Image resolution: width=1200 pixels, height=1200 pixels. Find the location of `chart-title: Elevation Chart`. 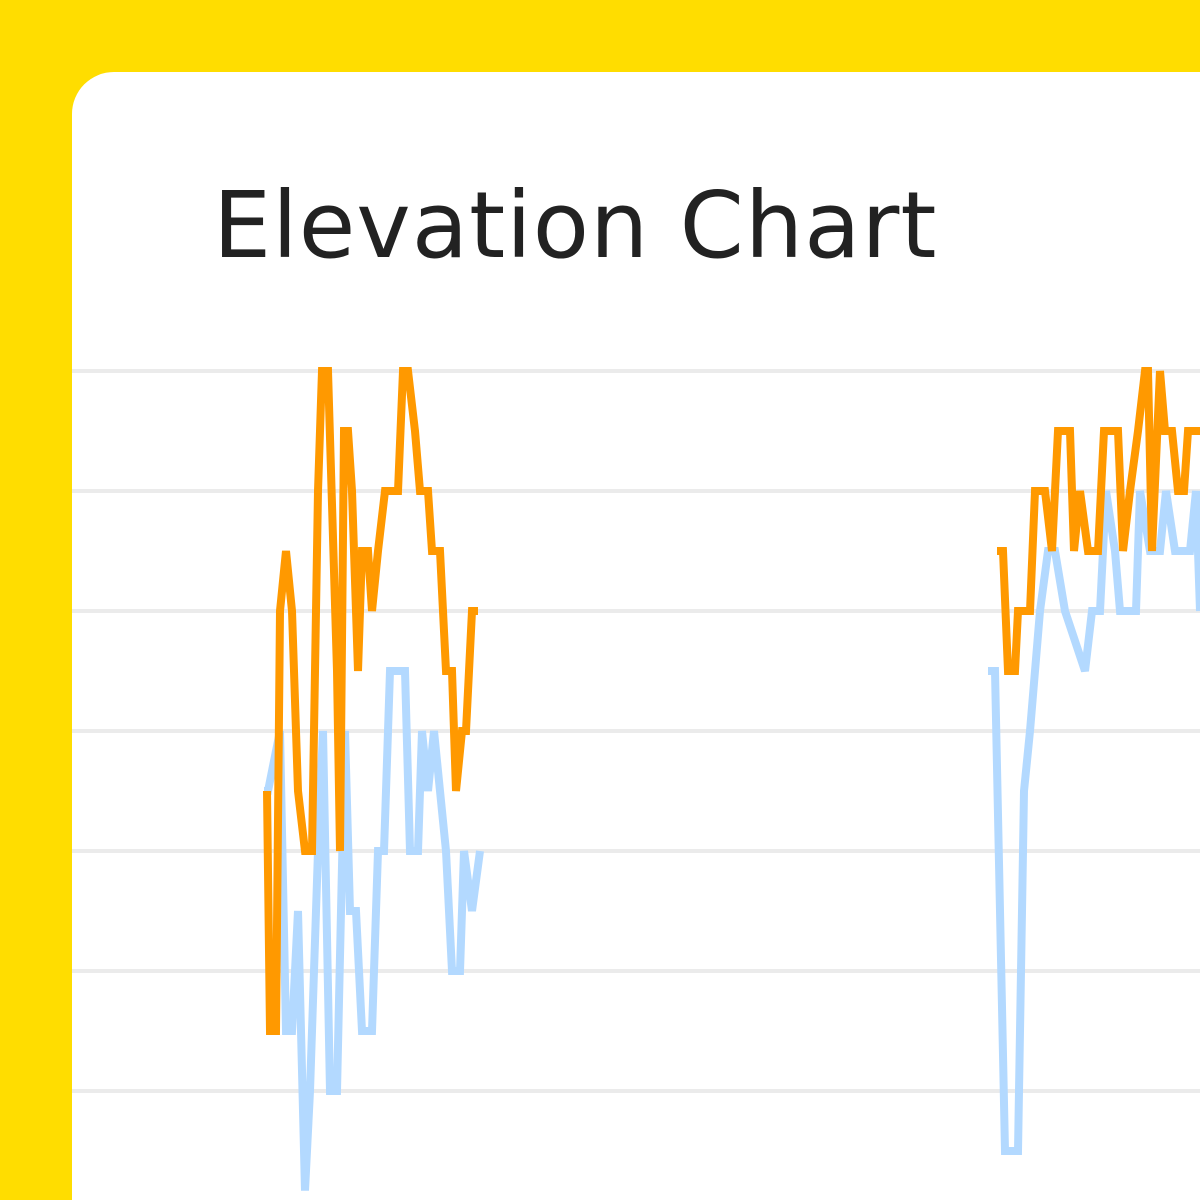

chart-title: Elevation Chart is located at coordinates (575, 225).